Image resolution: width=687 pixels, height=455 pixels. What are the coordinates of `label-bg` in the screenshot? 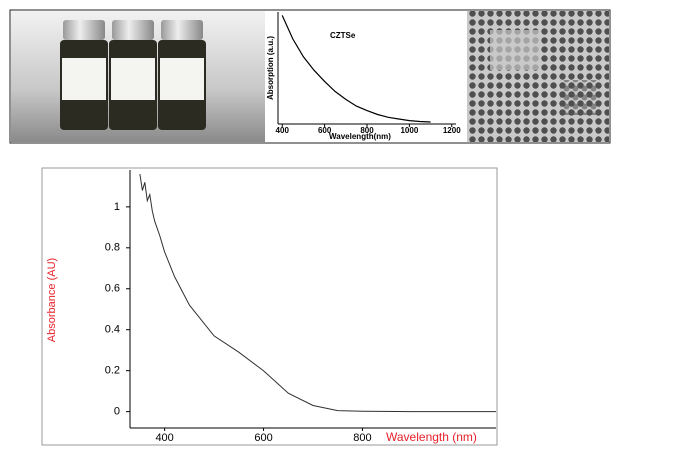 It's located at (440, 437).